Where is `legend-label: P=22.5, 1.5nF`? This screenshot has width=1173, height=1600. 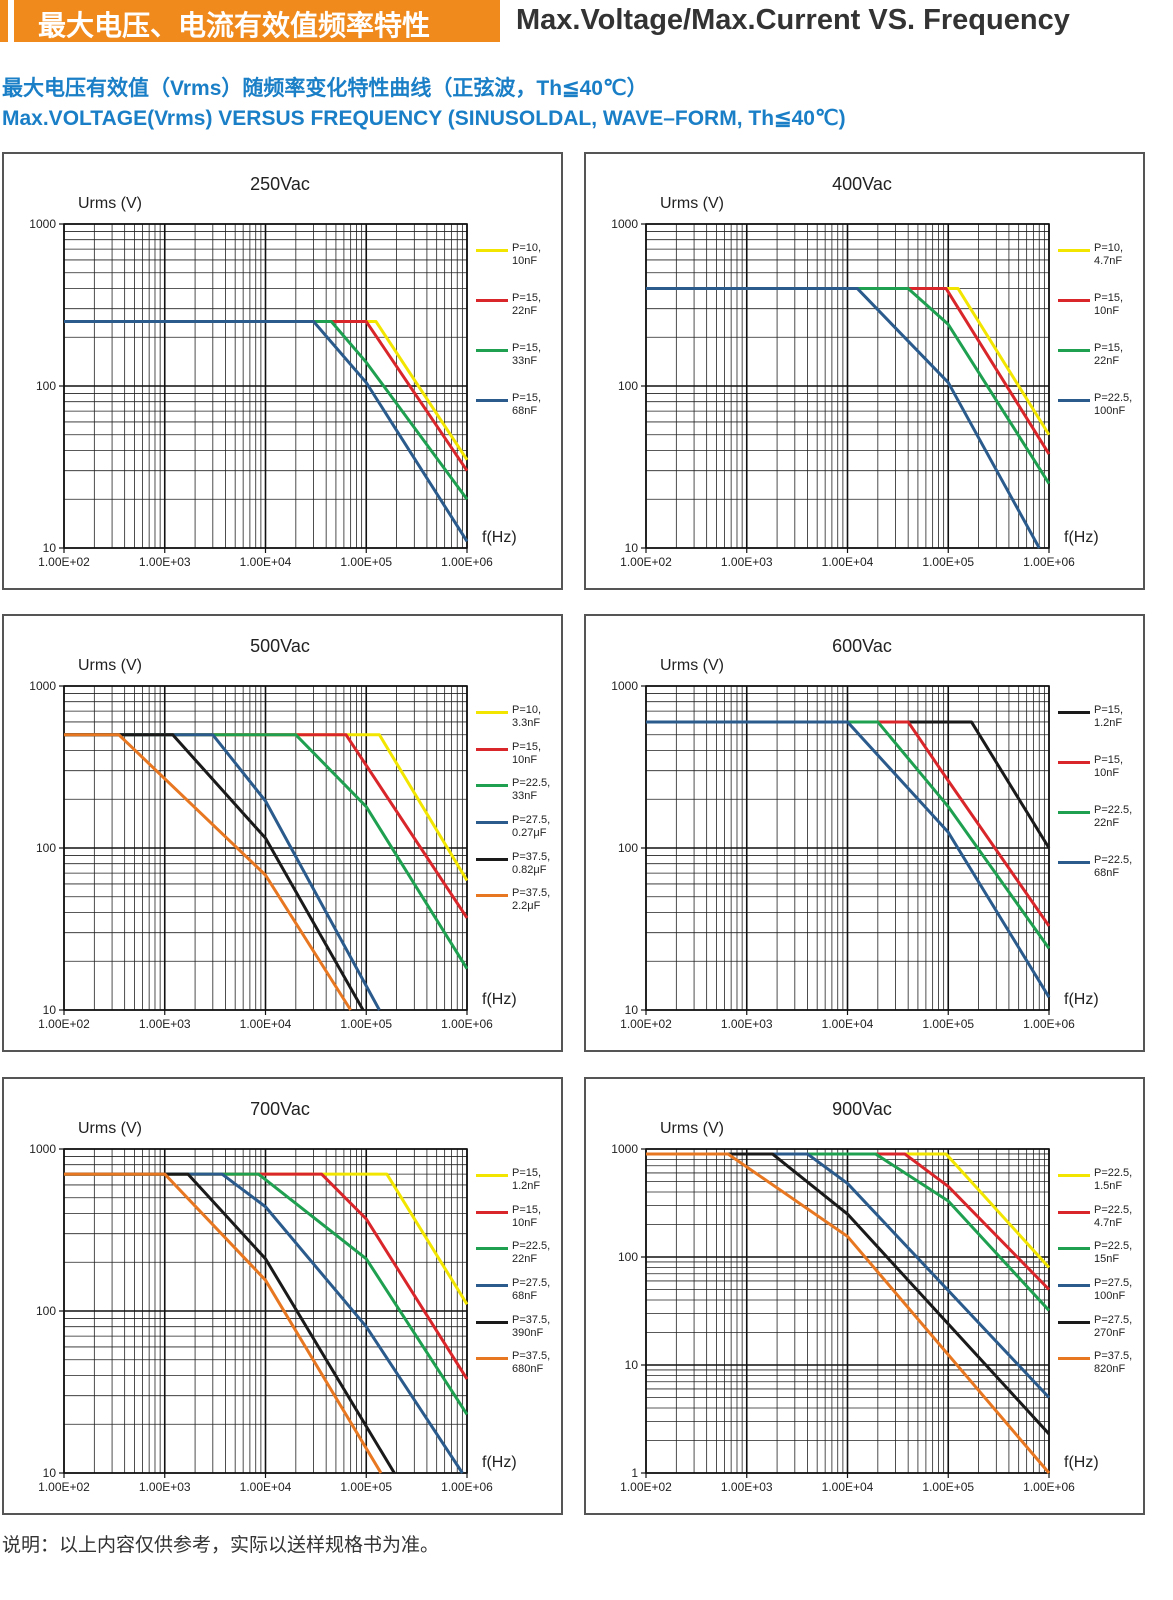
legend-label: P=22.5, 1.5nF is located at coordinates (1113, 1179).